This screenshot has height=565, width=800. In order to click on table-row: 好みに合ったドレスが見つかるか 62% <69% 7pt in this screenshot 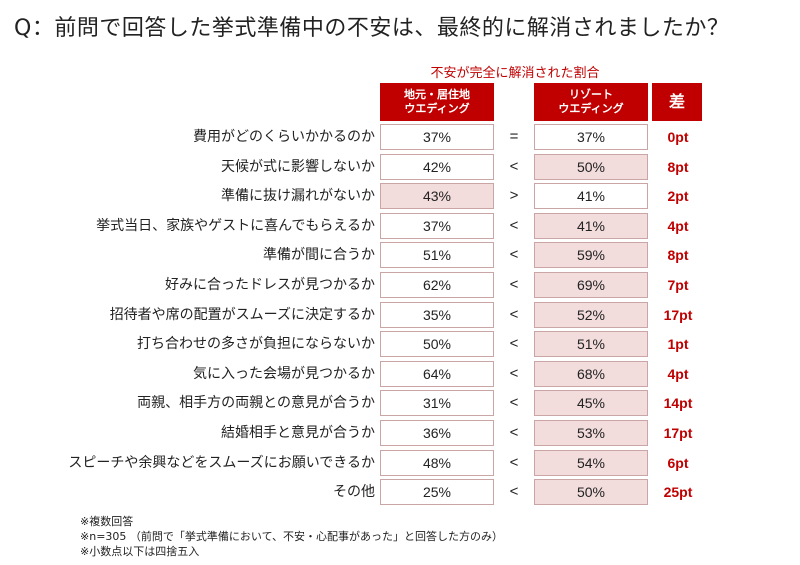, I will do `click(400, 285)`.